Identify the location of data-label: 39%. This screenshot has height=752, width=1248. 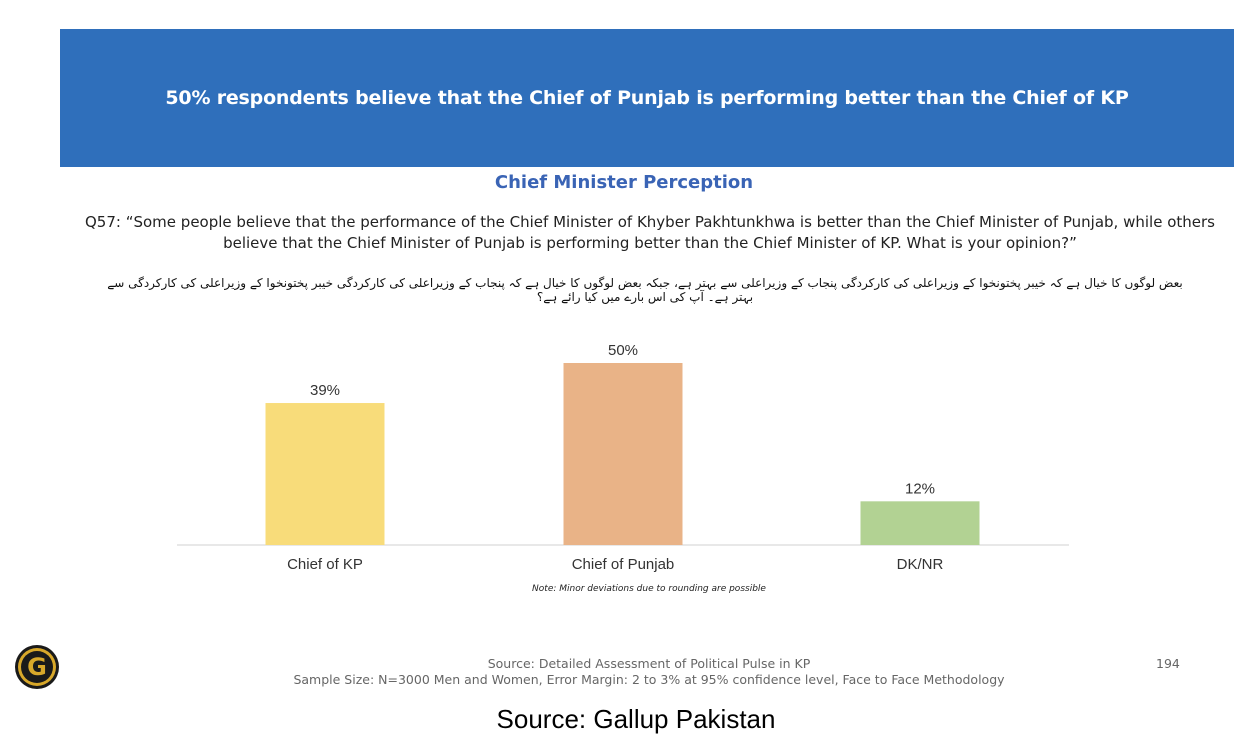
(325, 390).